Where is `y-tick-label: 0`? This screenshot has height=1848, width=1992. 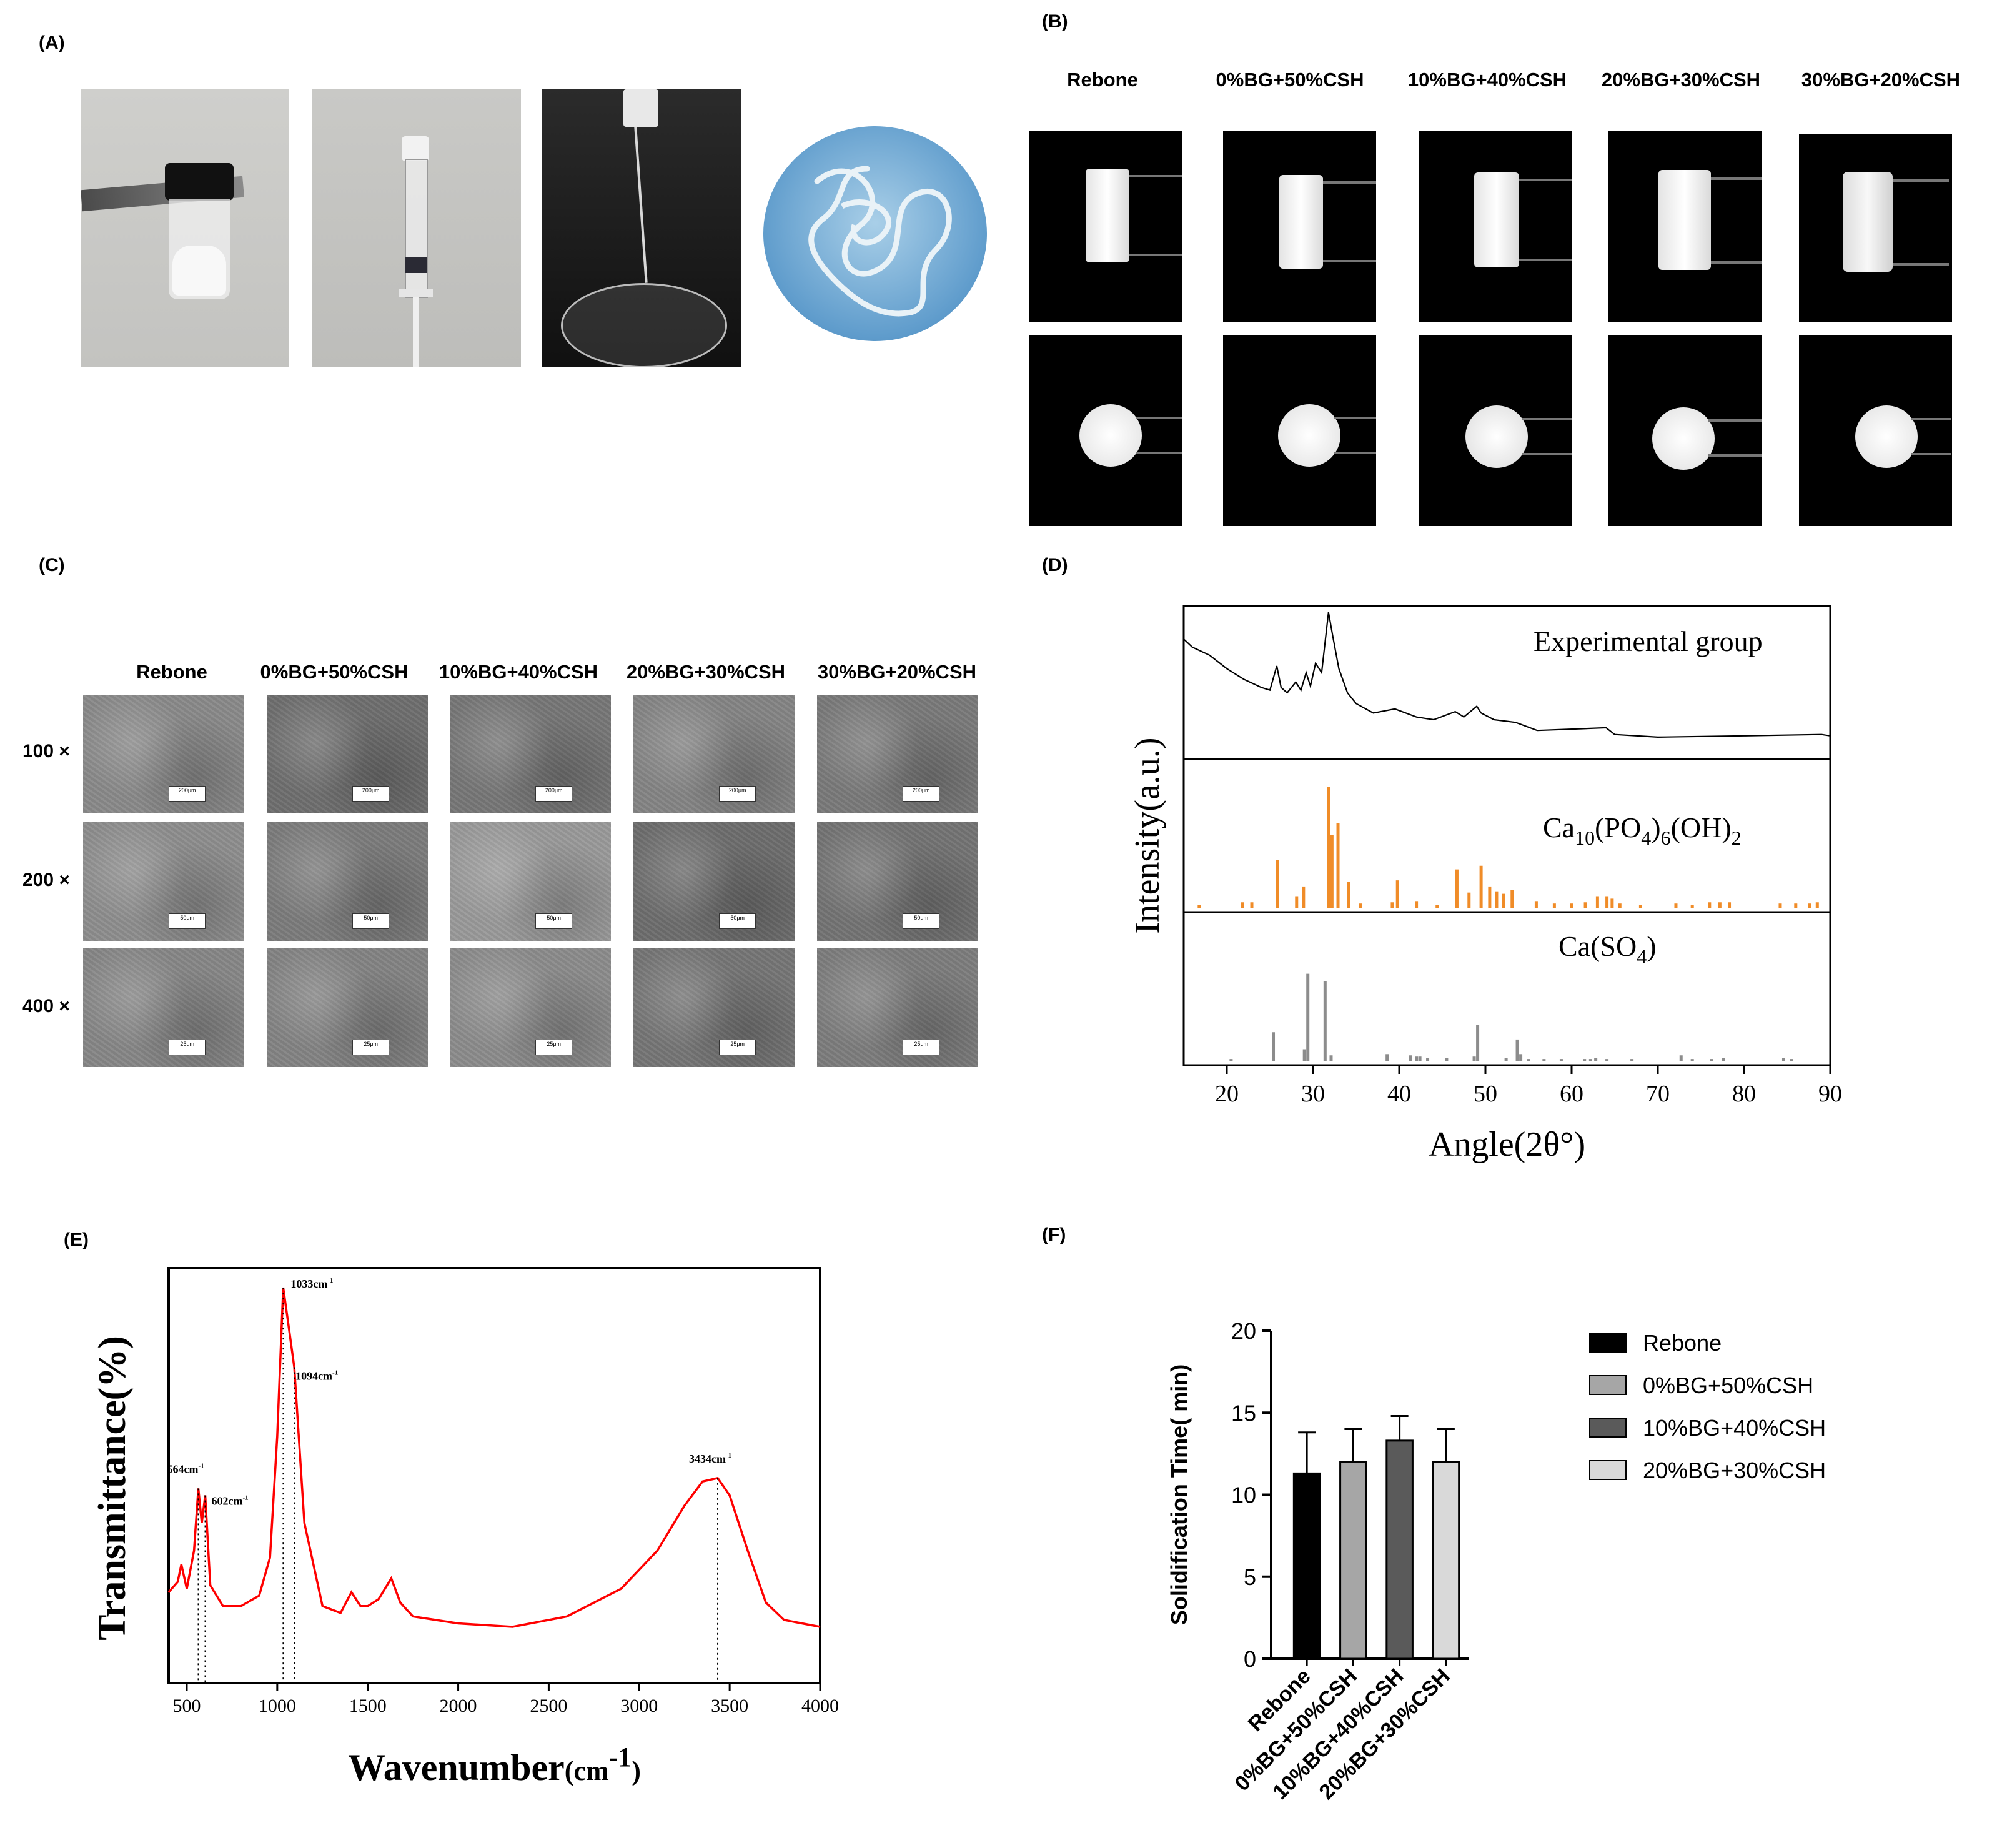
y-tick-label: 0 is located at coordinates (1250, 1659).